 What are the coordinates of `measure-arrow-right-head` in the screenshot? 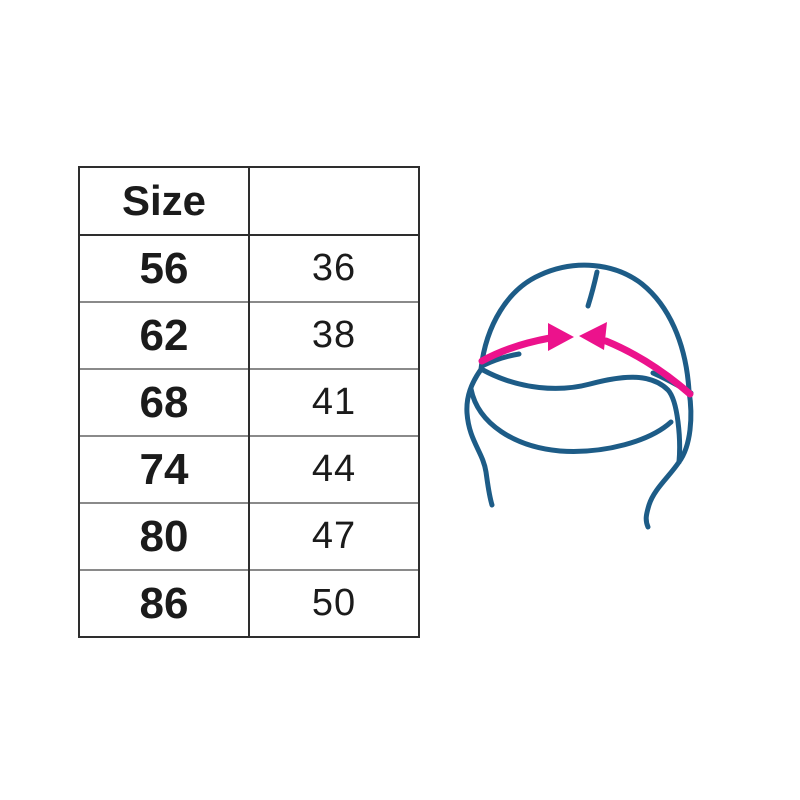 It's located at (593, 336).